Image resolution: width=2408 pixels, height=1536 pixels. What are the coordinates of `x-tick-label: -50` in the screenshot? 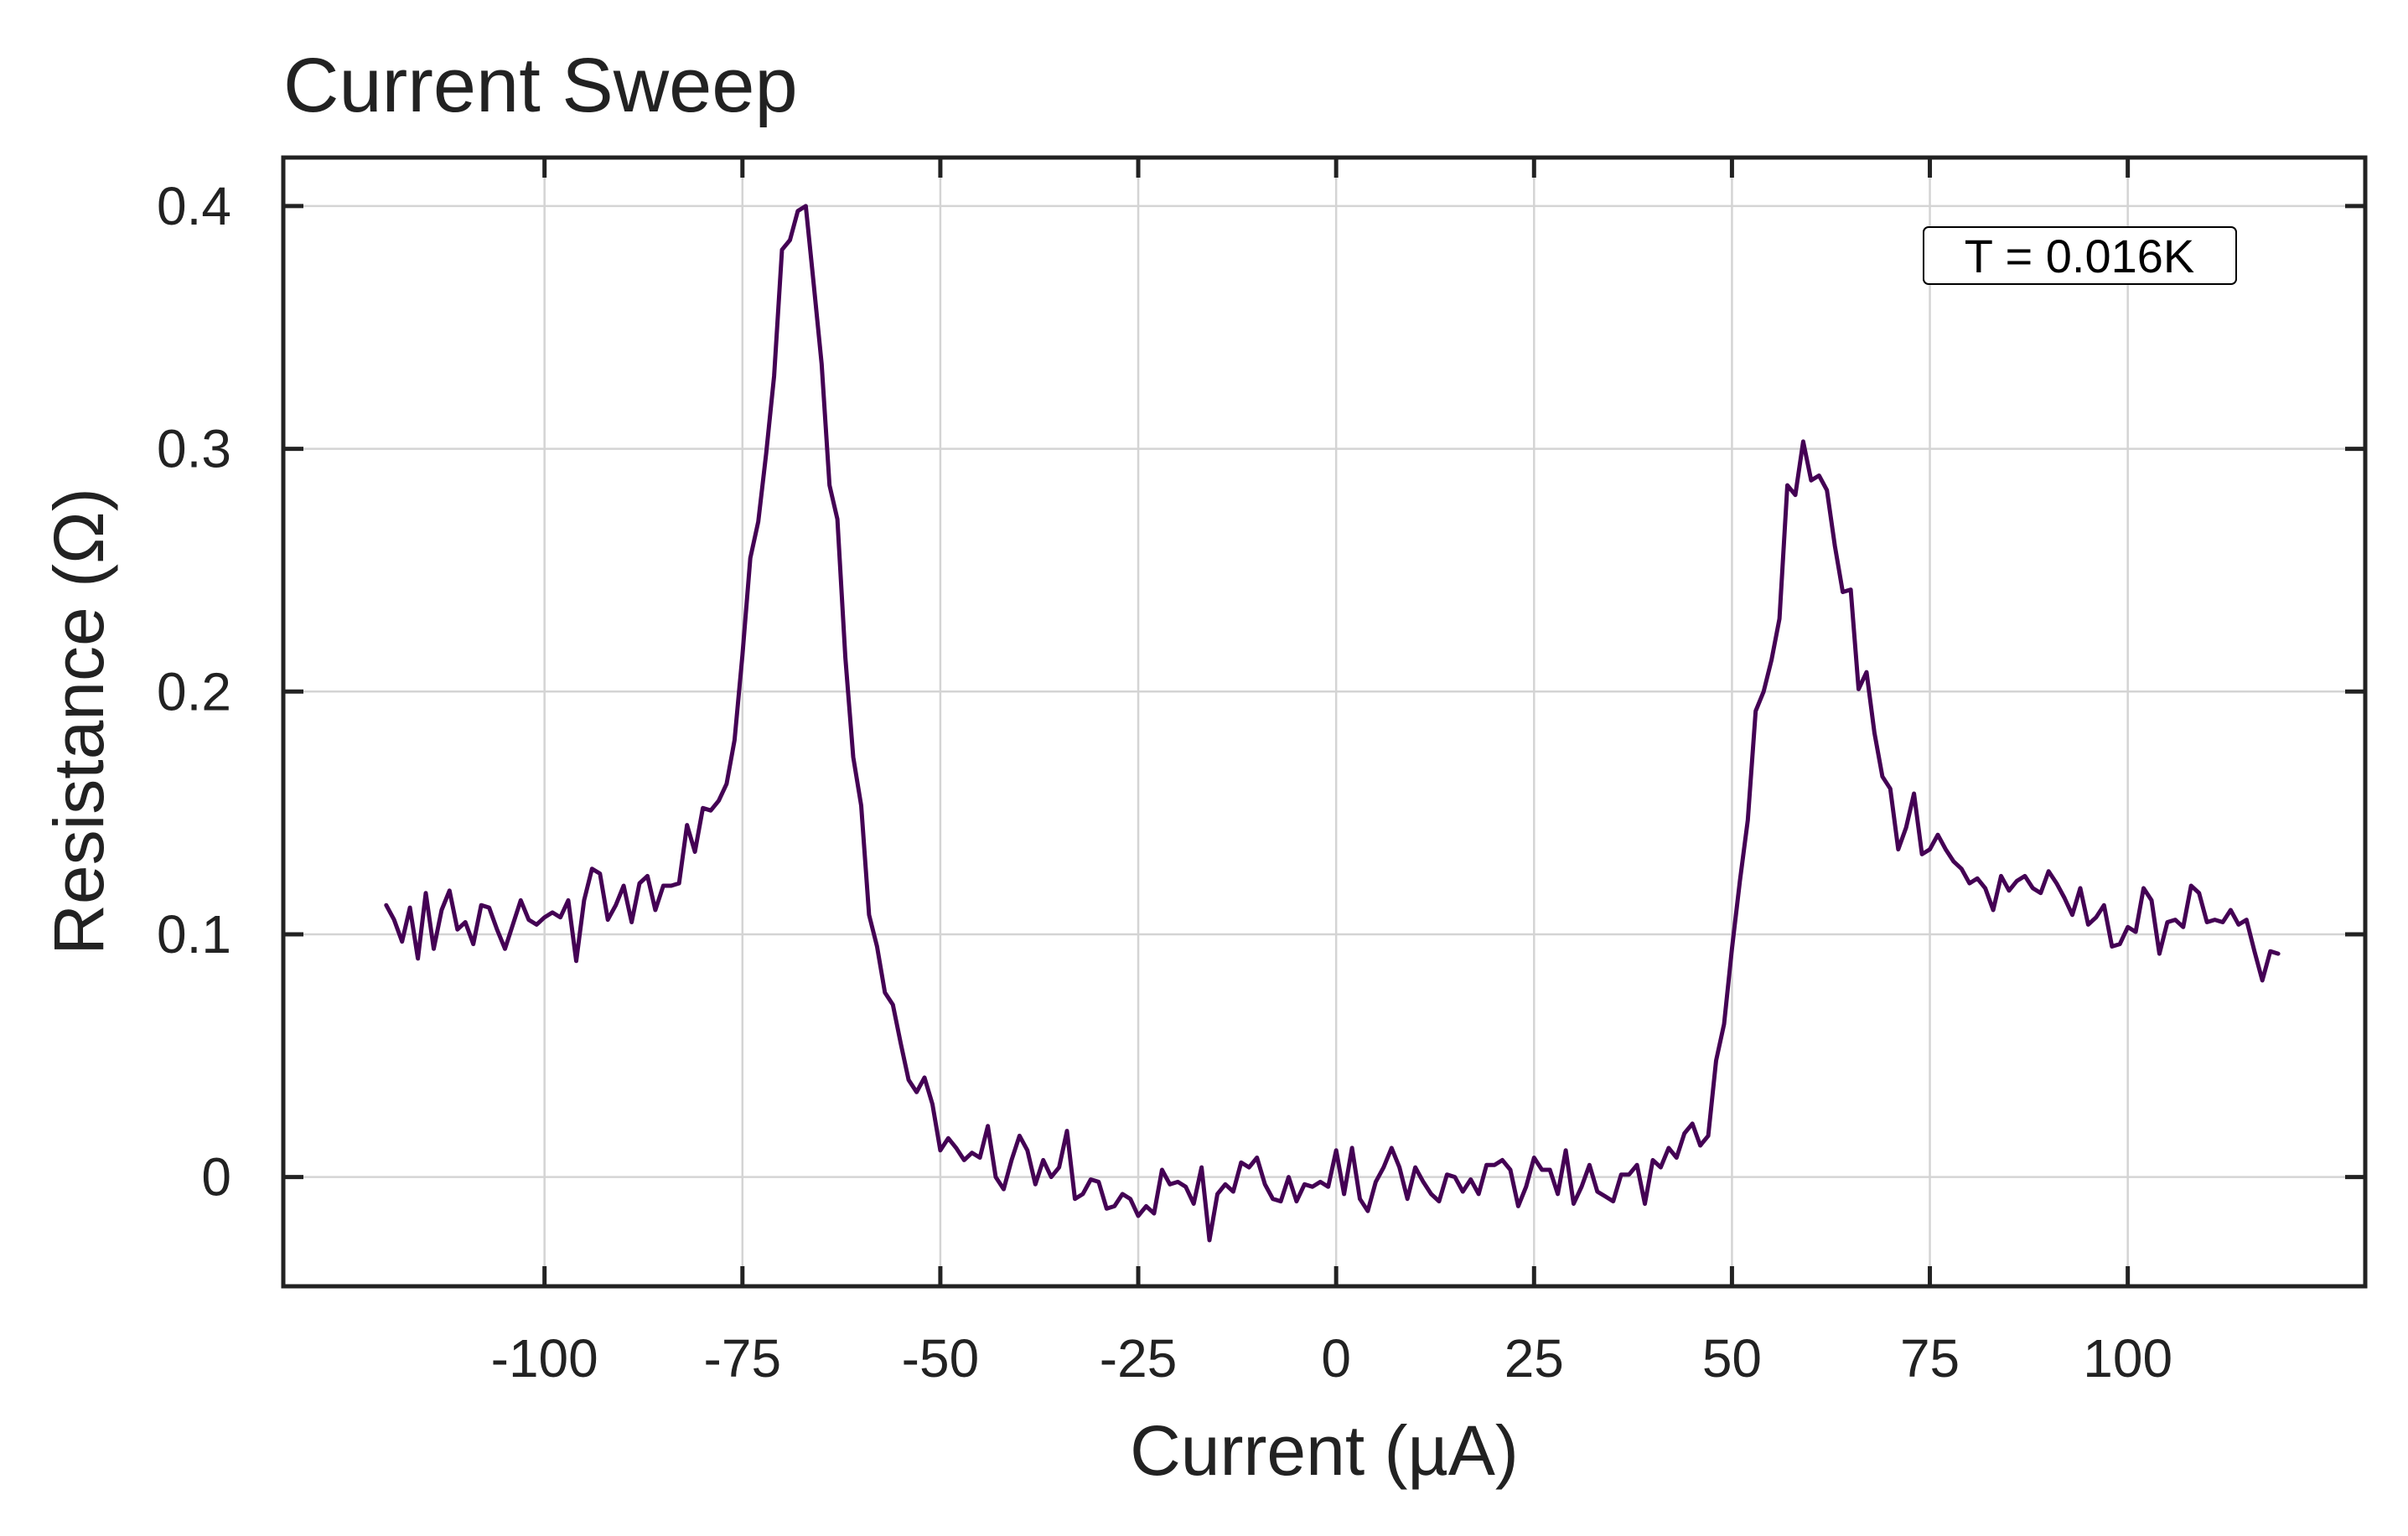 It's located at (941, 1358).